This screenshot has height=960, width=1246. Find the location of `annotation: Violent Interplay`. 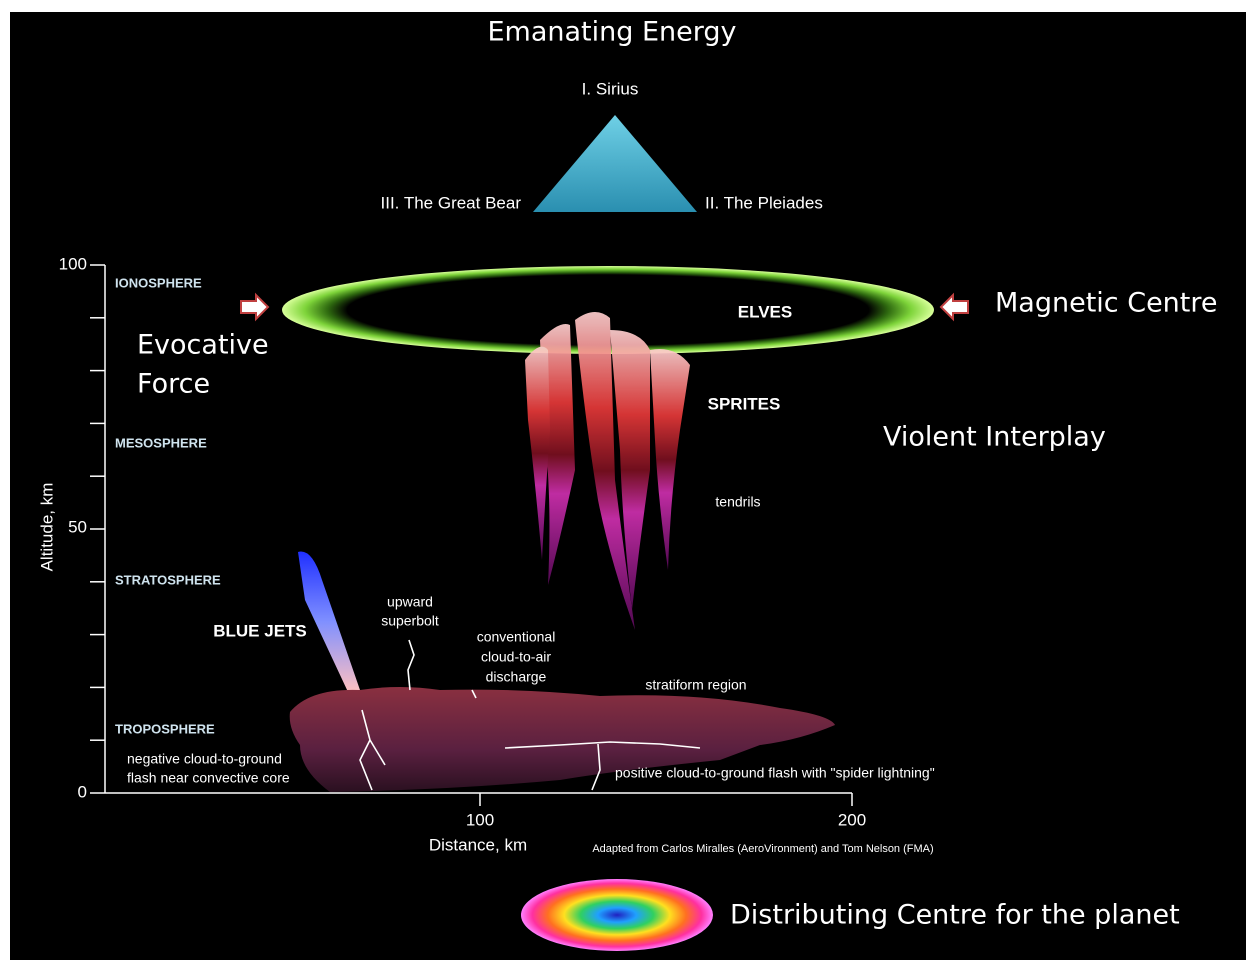

annotation: Violent Interplay is located at coordinates (994, 437).